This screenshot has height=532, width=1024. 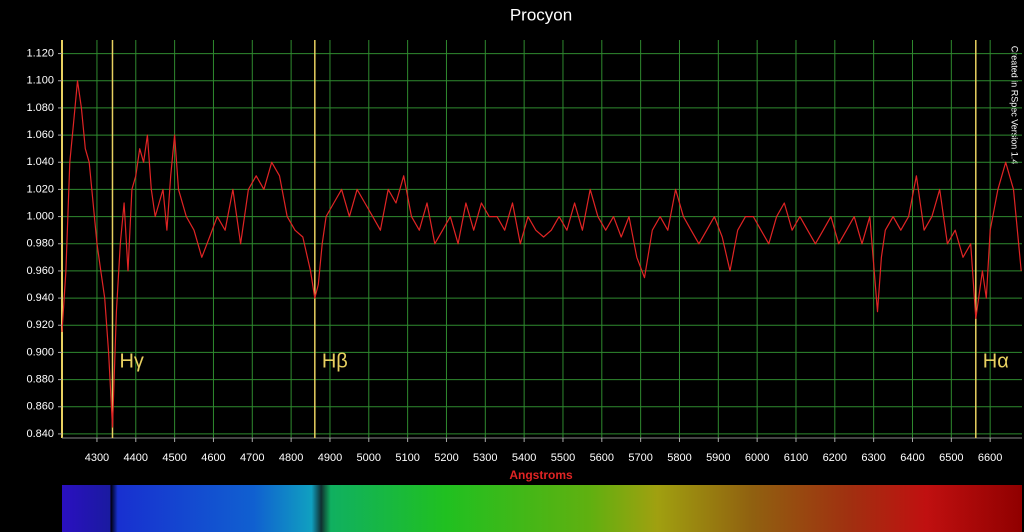 What do you see at coordinates (40, 434) in the screenshot?
I see `y-tick-label: 0.840` at bounding box center [40, 434].